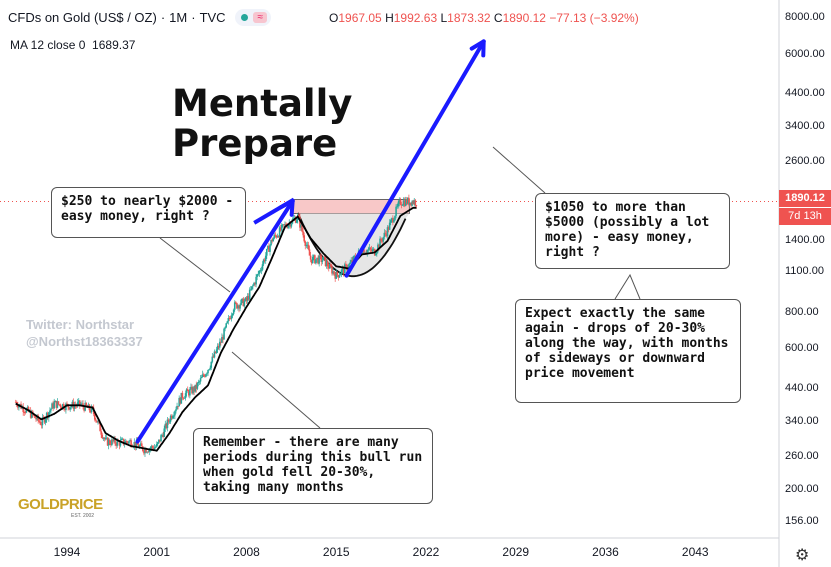 This screenshot has width=831, height=567. What do you see at coordinates (157, 552) in the screenshot?
I see `time-tick-label: 2001` at bounding box center [157, 552].